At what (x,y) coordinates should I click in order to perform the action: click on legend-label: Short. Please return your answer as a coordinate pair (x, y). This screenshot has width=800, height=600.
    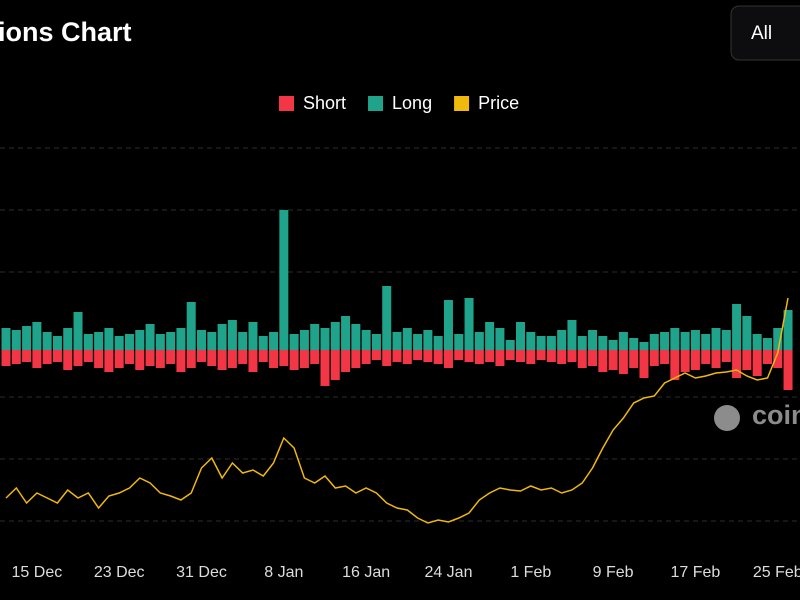
    Looking at the image, I should click on (324, 103).